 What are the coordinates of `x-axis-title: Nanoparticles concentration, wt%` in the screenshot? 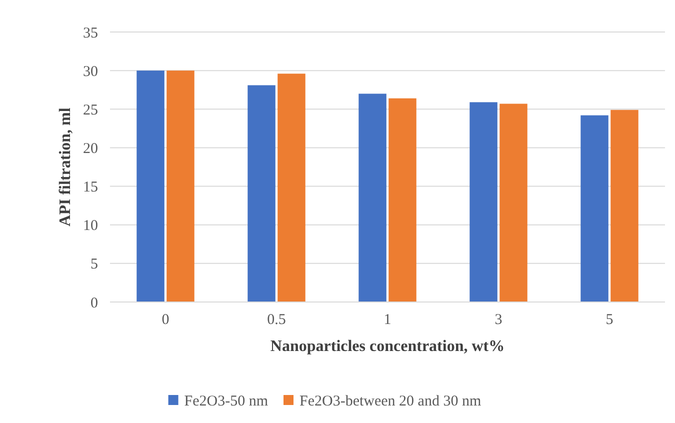 It's located at (387, 346).